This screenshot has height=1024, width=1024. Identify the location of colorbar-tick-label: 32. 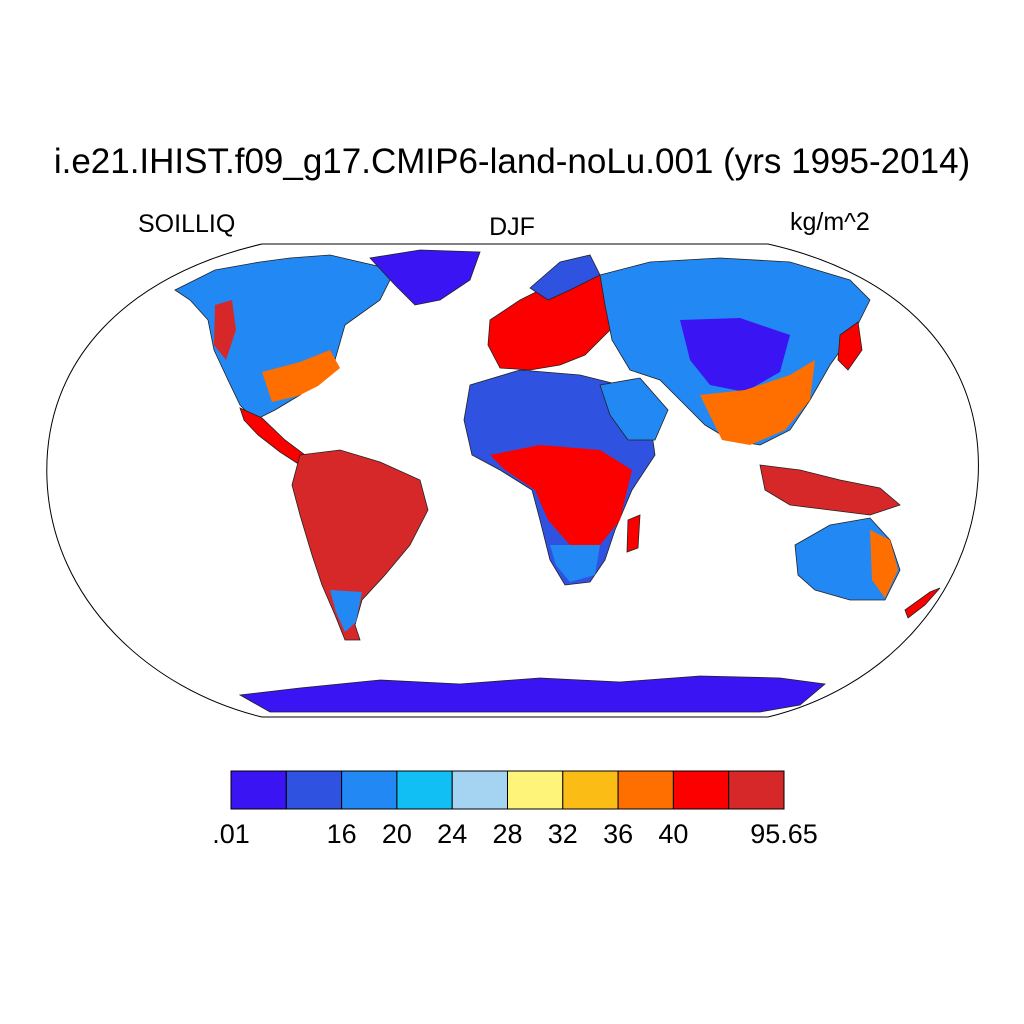
(563, 834).